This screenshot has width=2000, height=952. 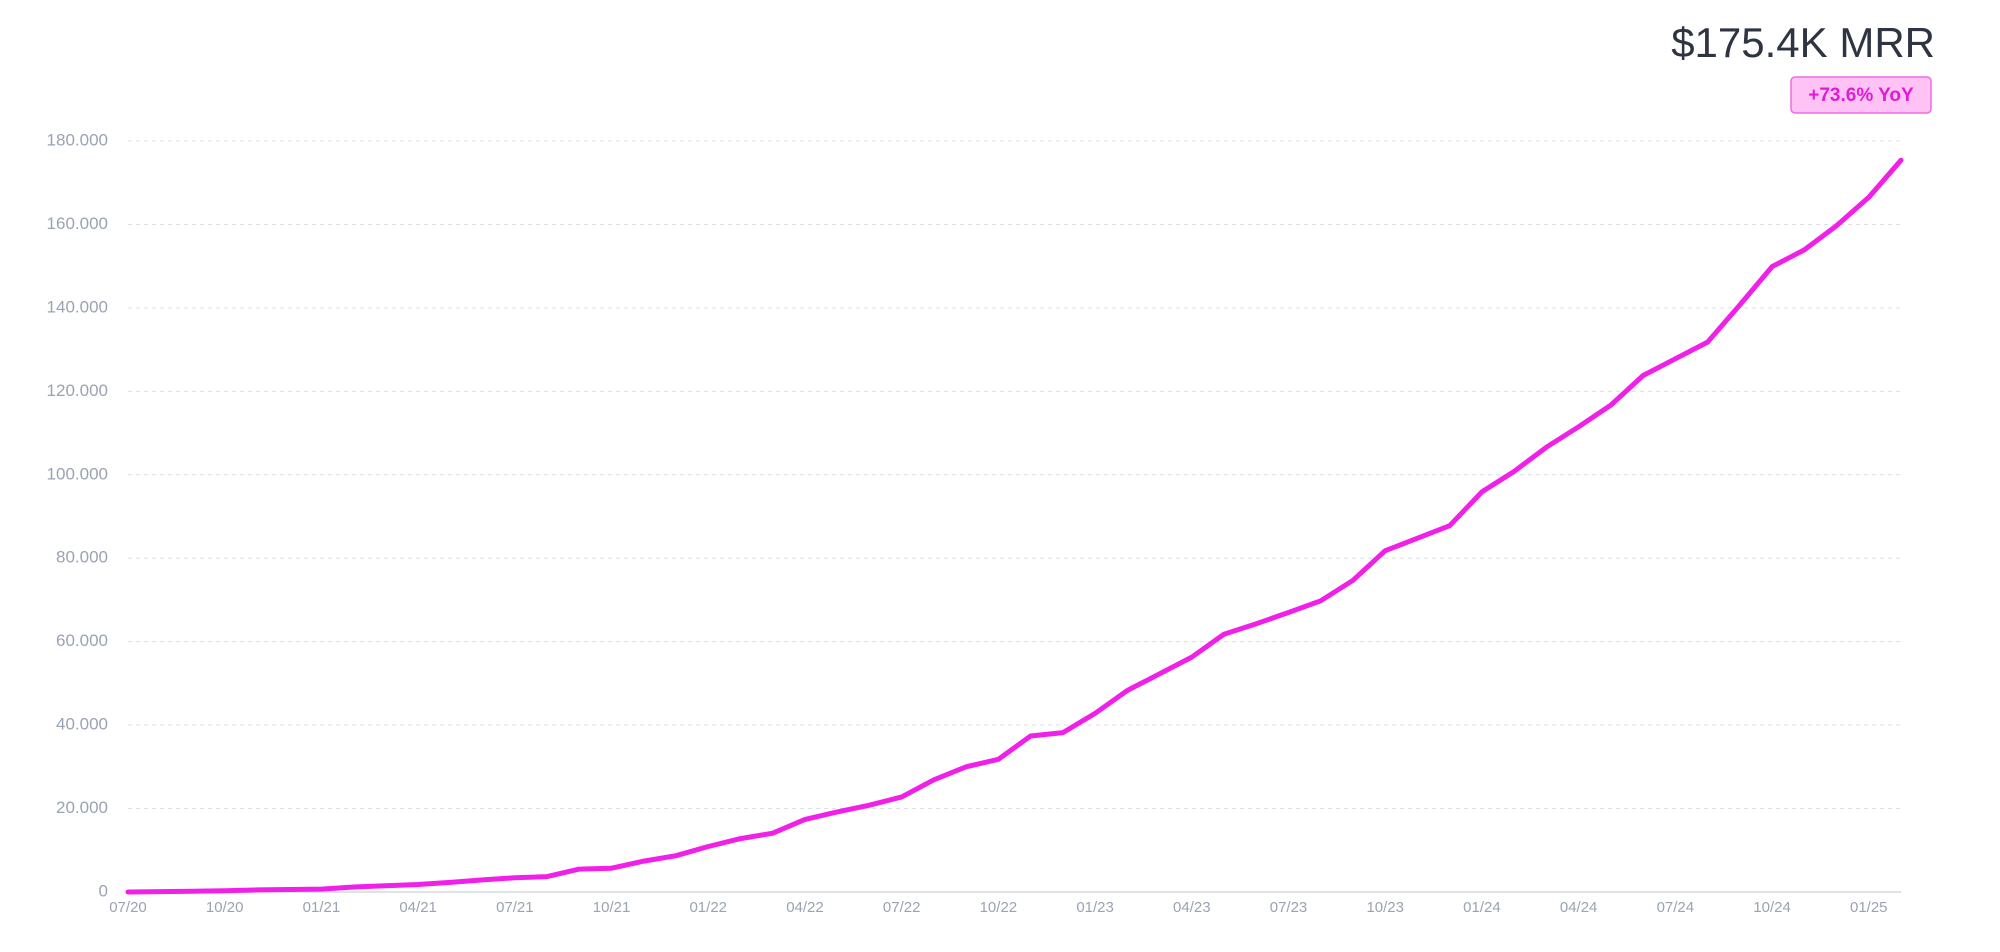 I want to click on x-tick-label: 07/20, so click(x=128, y=907).